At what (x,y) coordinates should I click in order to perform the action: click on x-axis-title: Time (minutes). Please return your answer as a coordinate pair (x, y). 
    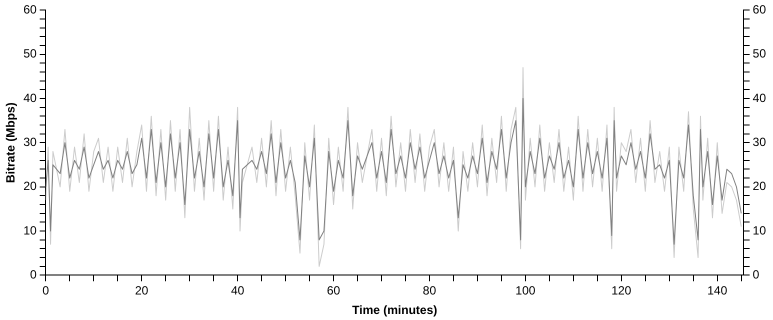
    Looking at the image, I should click on (395, 310).